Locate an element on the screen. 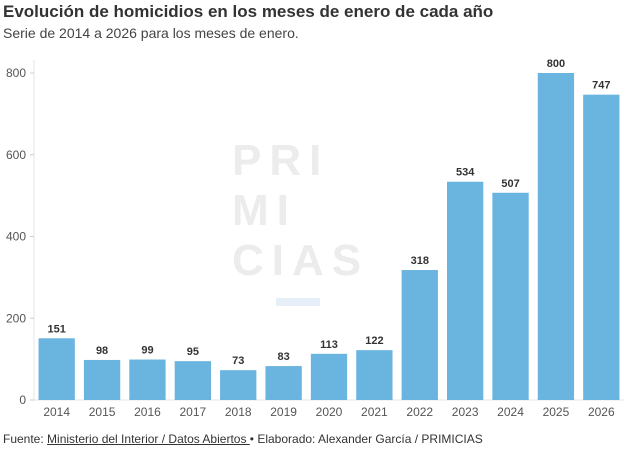 This screenshot has width=640, height=452. bar-2026 is located at coordinates (601, 247).